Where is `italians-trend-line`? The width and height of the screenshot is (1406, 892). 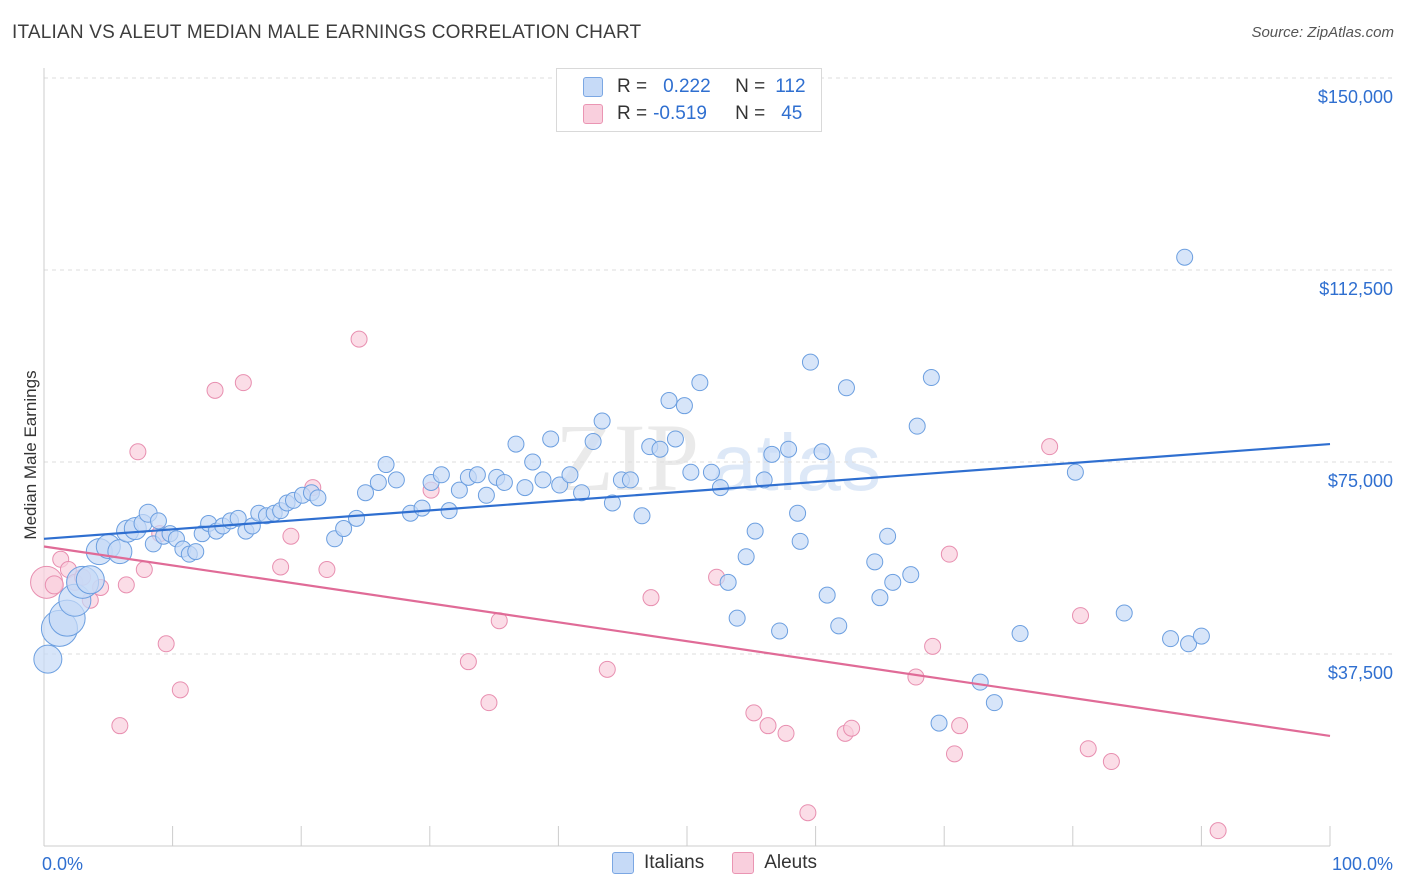
italians-trend-line is located at coordinates (687, 491).